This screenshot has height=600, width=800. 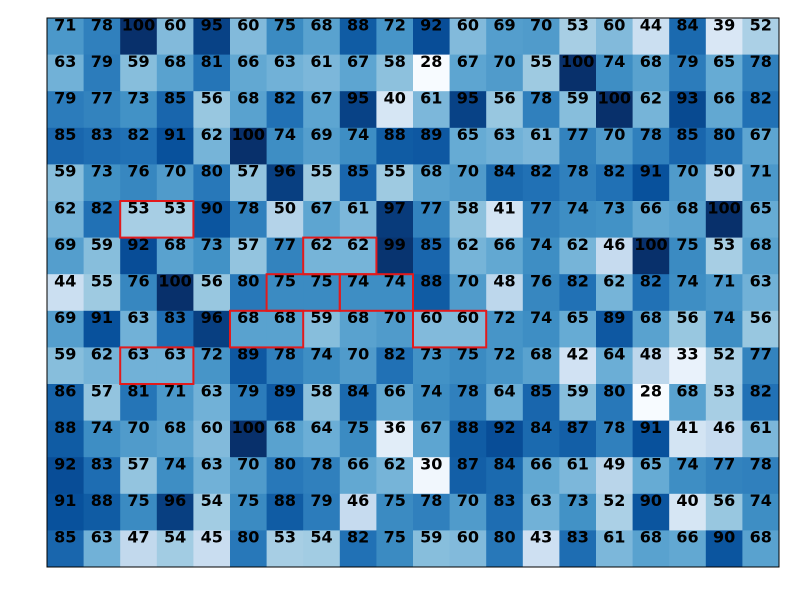 I want to click on cell-value-label: 100, so click(x=138, y=24).